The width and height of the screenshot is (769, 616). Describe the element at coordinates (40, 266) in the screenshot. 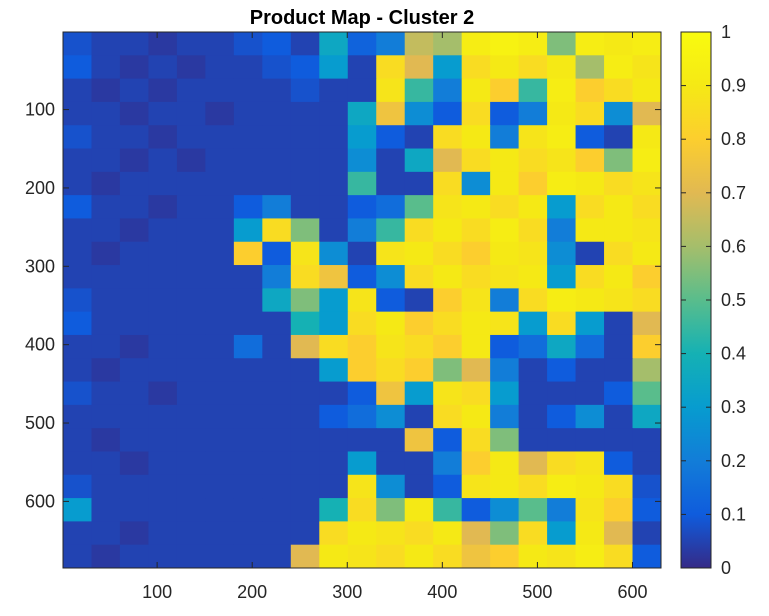

I see `y-tick-label: 300` at that location.